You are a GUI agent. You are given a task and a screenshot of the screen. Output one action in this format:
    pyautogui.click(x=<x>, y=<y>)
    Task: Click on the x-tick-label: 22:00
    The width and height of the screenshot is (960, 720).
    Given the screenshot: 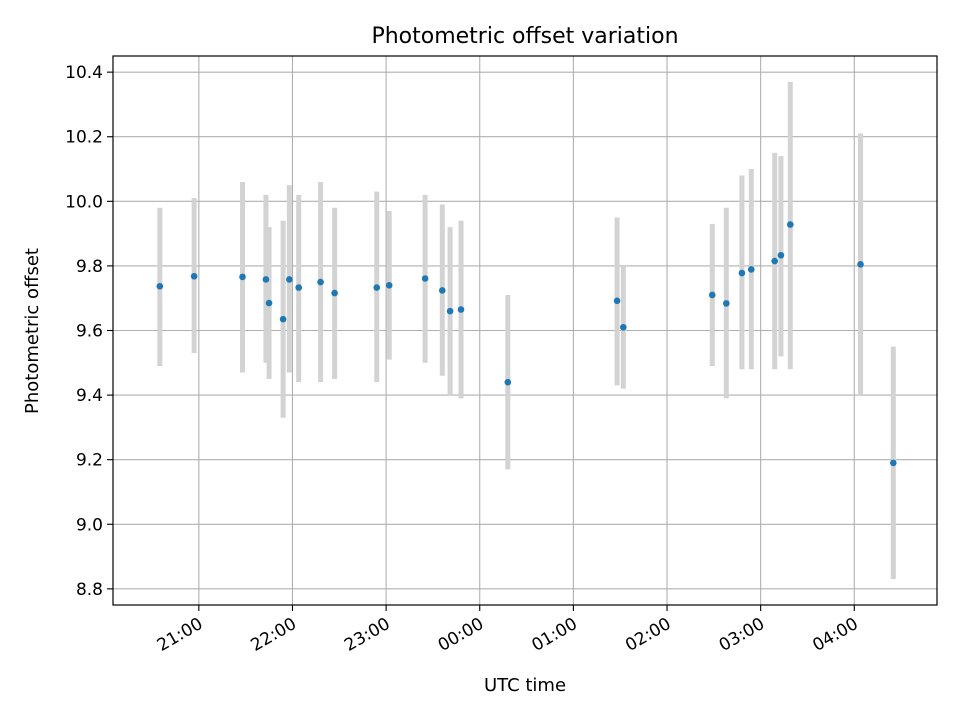 What is the action you would take?
    pyautogui.click(x=274, y=635)
    